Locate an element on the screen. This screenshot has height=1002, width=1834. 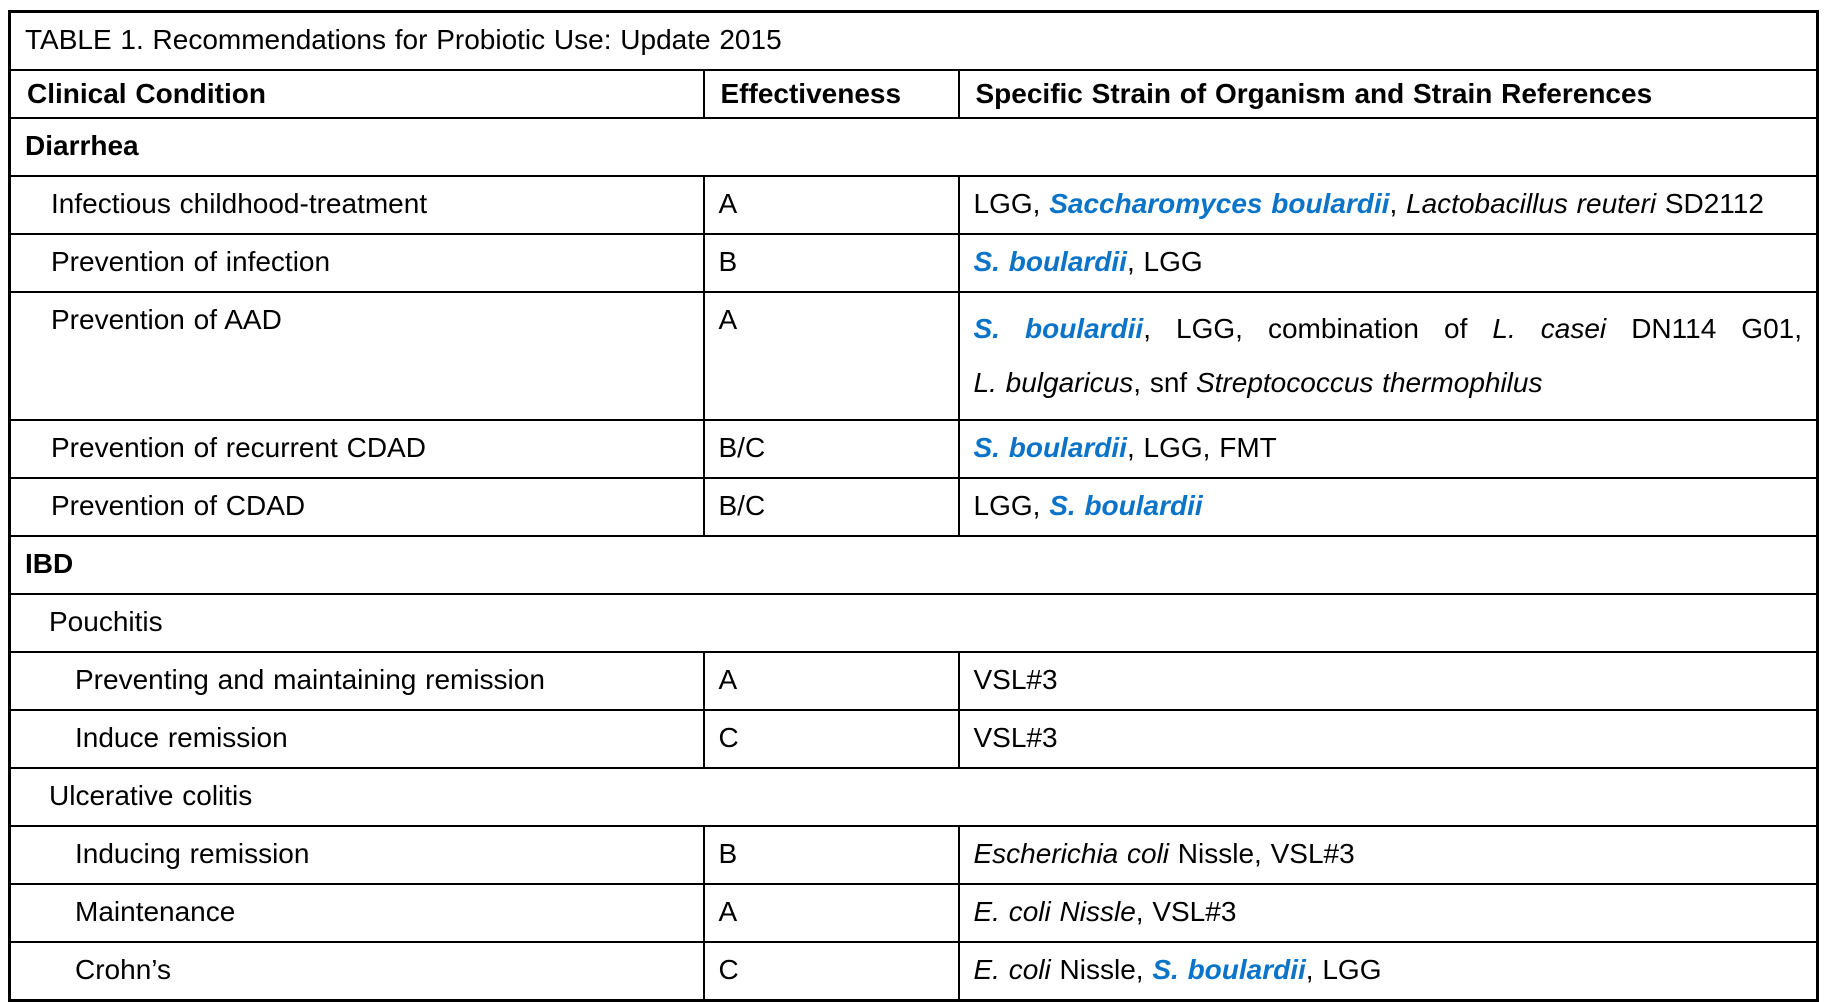
section-label: IBD is located at coordinates (913, 565).